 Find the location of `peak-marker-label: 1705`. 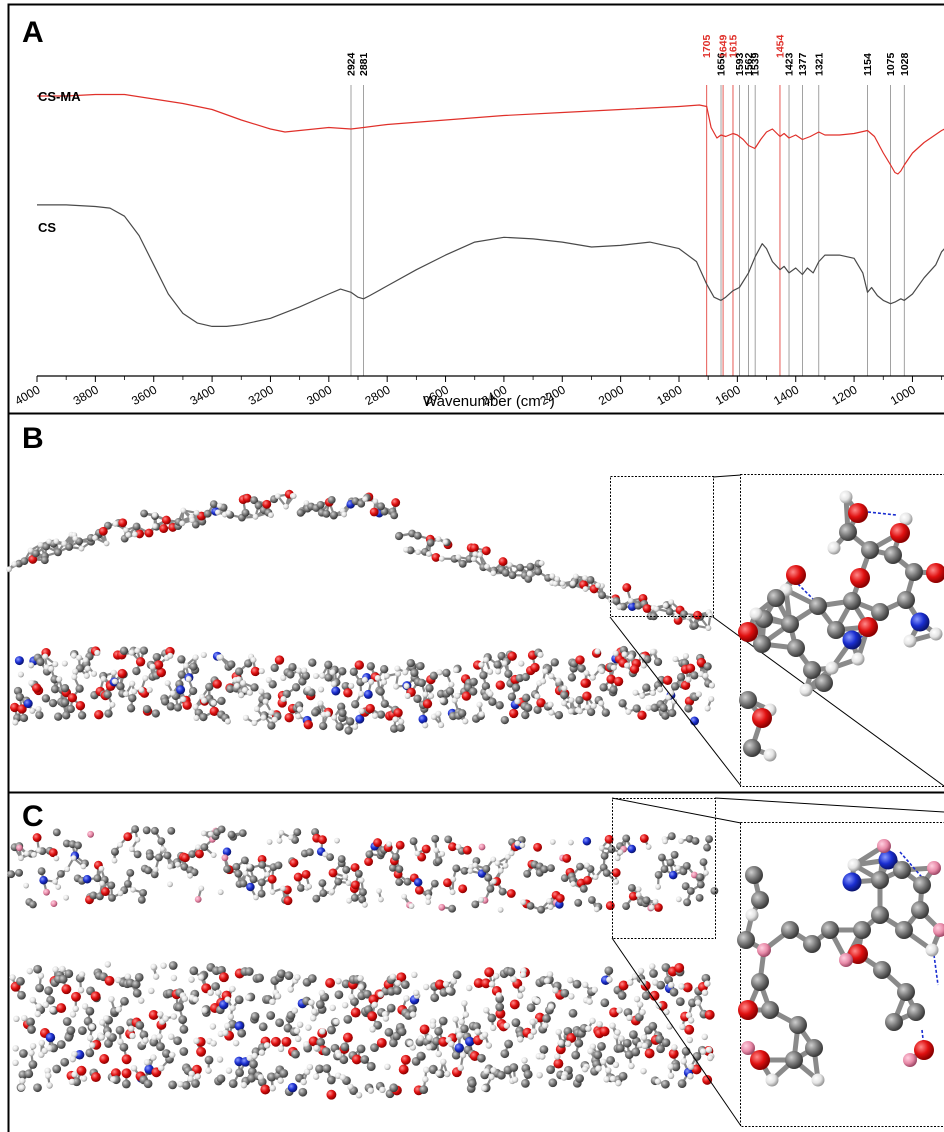

peak-marker-label: 1705 is located at coordinates (707, 46).